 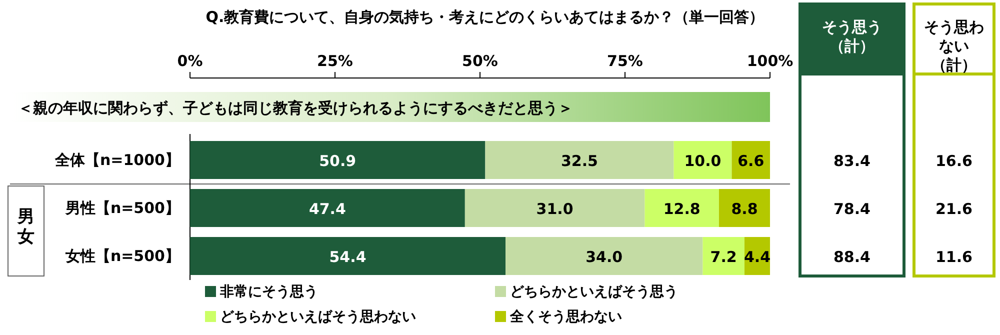 What do you see at coordinates (954, 257) in the screenshot?
I see `text: 11.6` at bounding box center [954, 257].